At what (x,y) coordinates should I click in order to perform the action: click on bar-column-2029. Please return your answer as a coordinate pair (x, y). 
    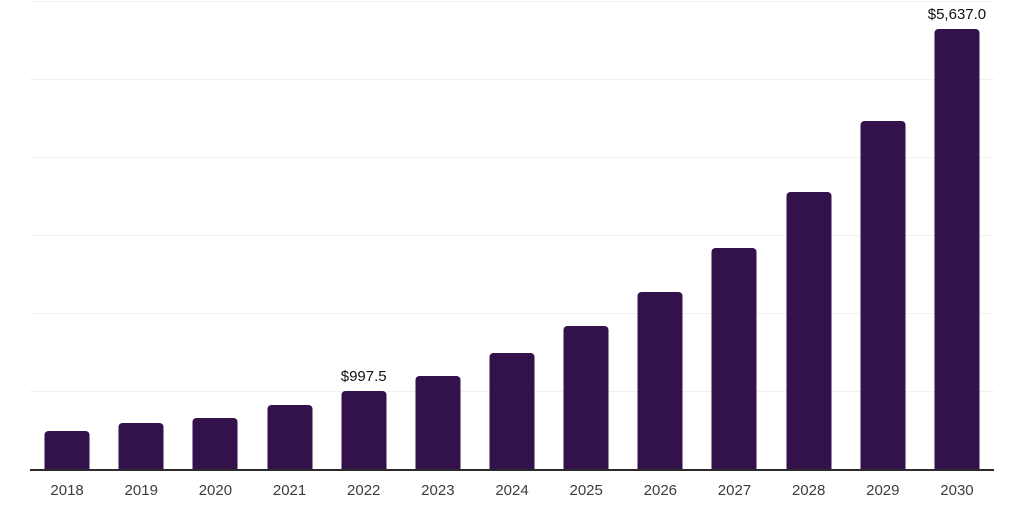
    Looking at the image, I should click on (883, 235).